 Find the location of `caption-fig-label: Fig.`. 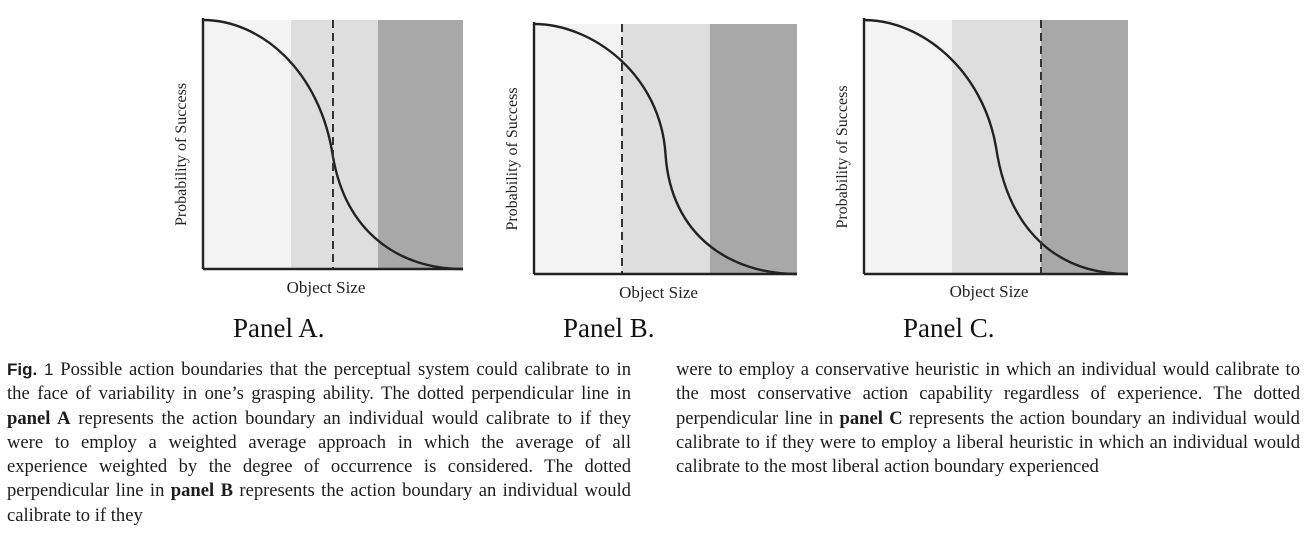

caption-fig-label: Fig. is located at coordinates (22, 369).